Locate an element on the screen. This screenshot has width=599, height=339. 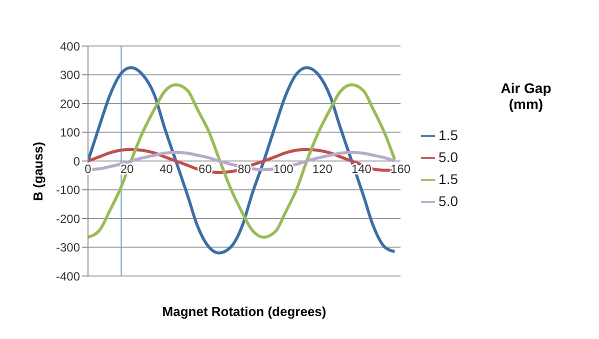
y-tick-label: -200 is located at coordinates (68, 219).